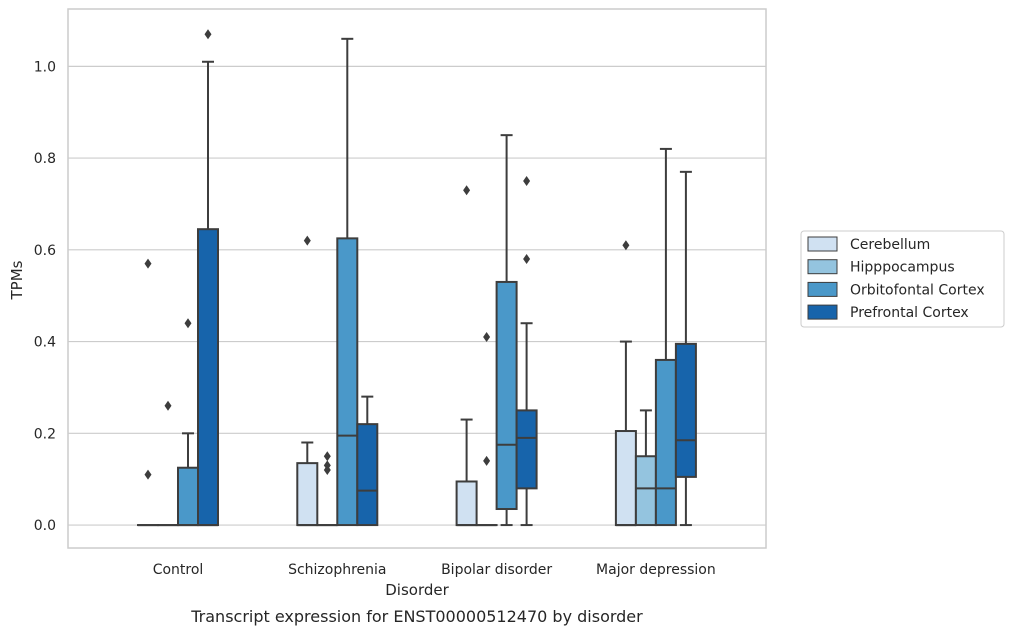  I want to click on y-tick-label: 0.8, so click(45, 159).